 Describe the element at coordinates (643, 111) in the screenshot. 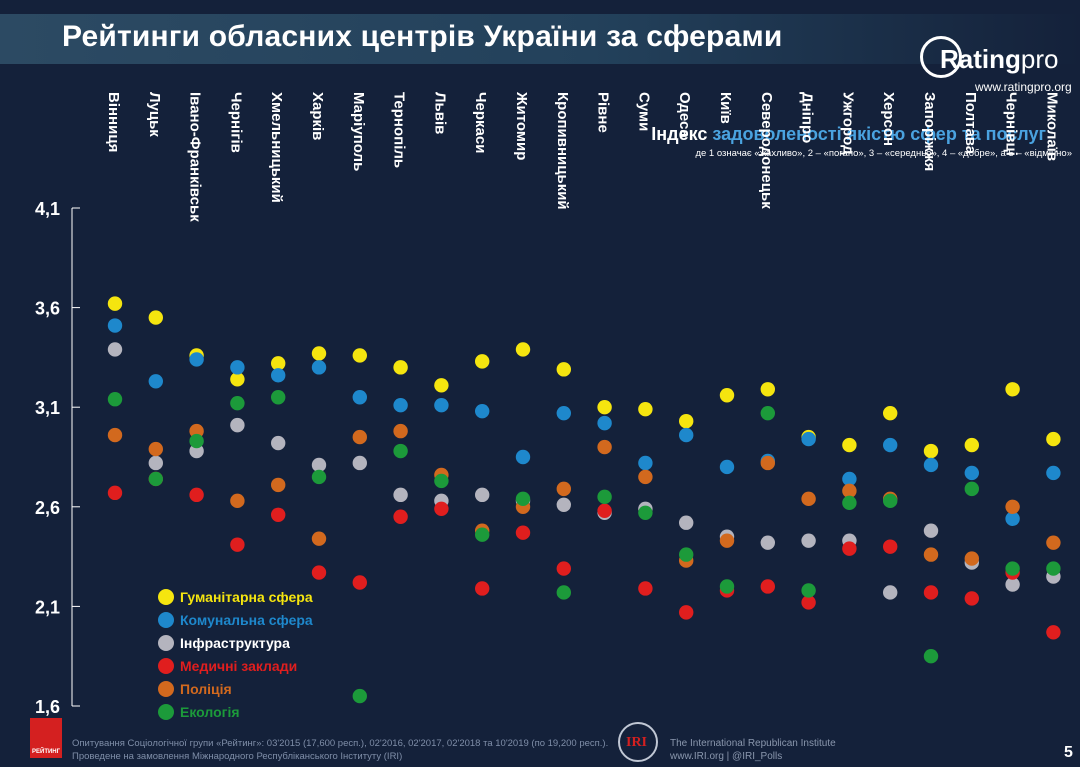

I see `category-label: Суми` at that location.